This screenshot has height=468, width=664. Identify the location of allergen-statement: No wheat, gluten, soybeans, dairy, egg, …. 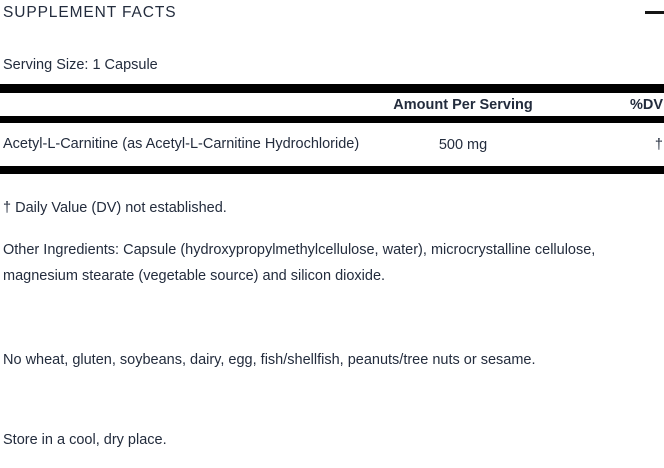
(269, 360).